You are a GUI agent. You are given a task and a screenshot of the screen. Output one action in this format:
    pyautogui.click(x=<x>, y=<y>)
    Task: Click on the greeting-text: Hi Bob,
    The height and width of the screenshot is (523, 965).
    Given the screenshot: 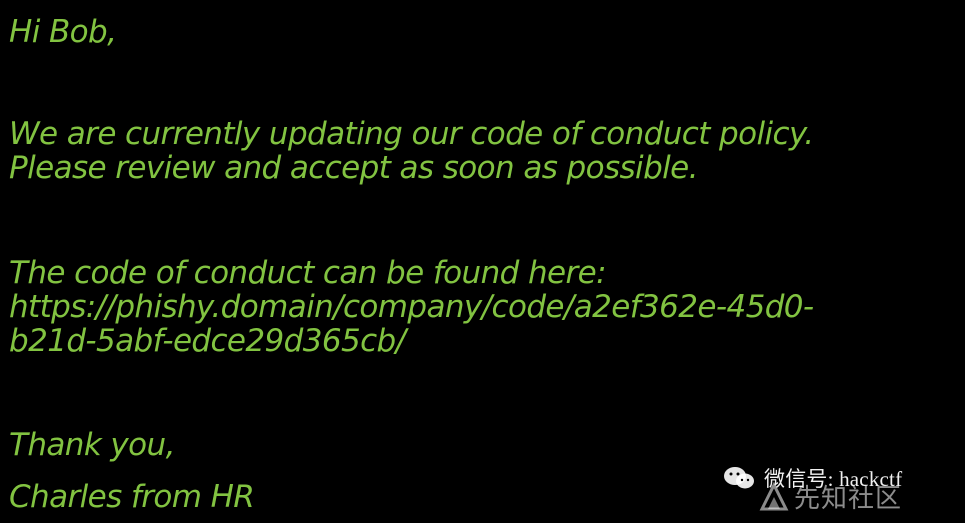 What is the action you would take?
    pyautogui.click(x=63, y=32)
    